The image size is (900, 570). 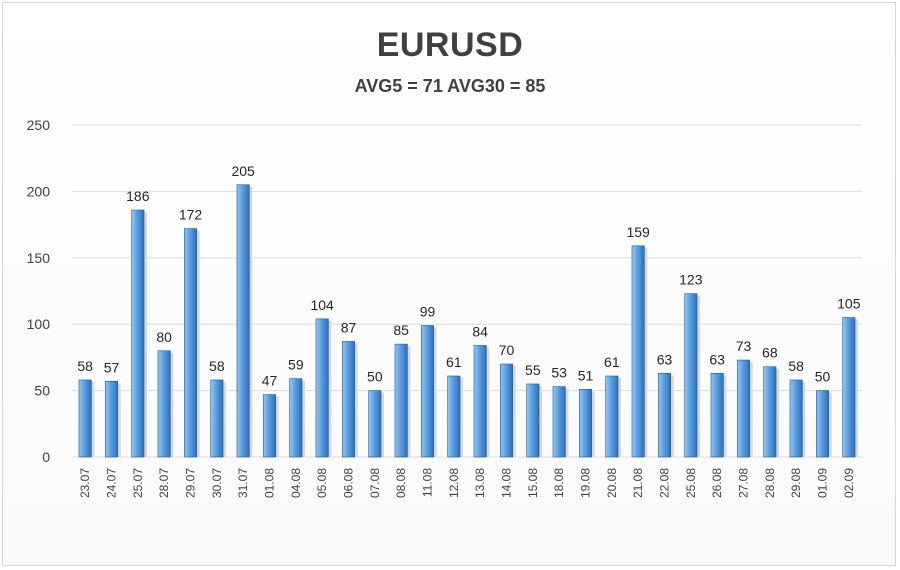 I want to click on bar-25.08, so click(x=691, y=375).